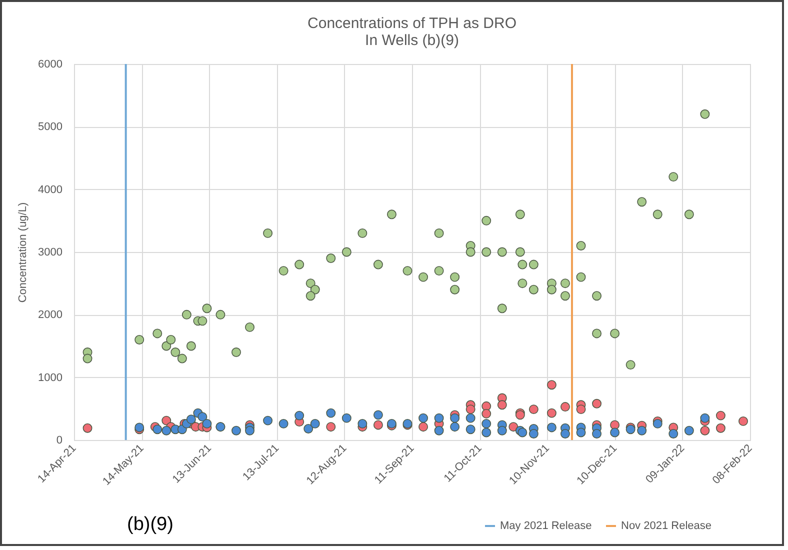 The image size is (788, 550). I want to click on y-tick-label: 4000, so click(50, 190).